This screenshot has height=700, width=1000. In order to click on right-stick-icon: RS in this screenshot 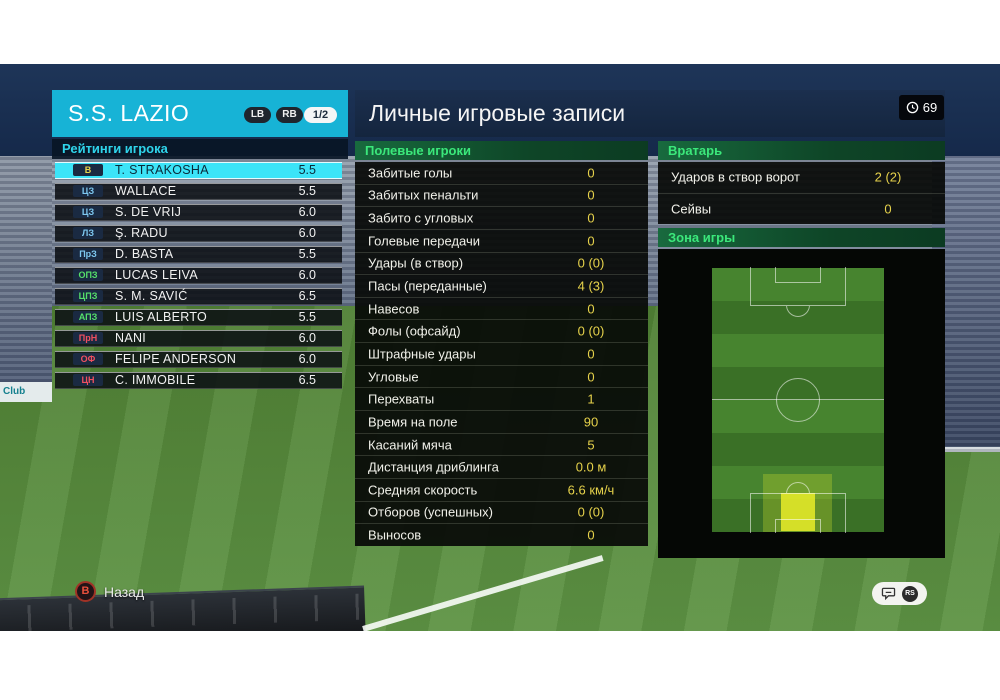, I will do `click(910, 593)`.